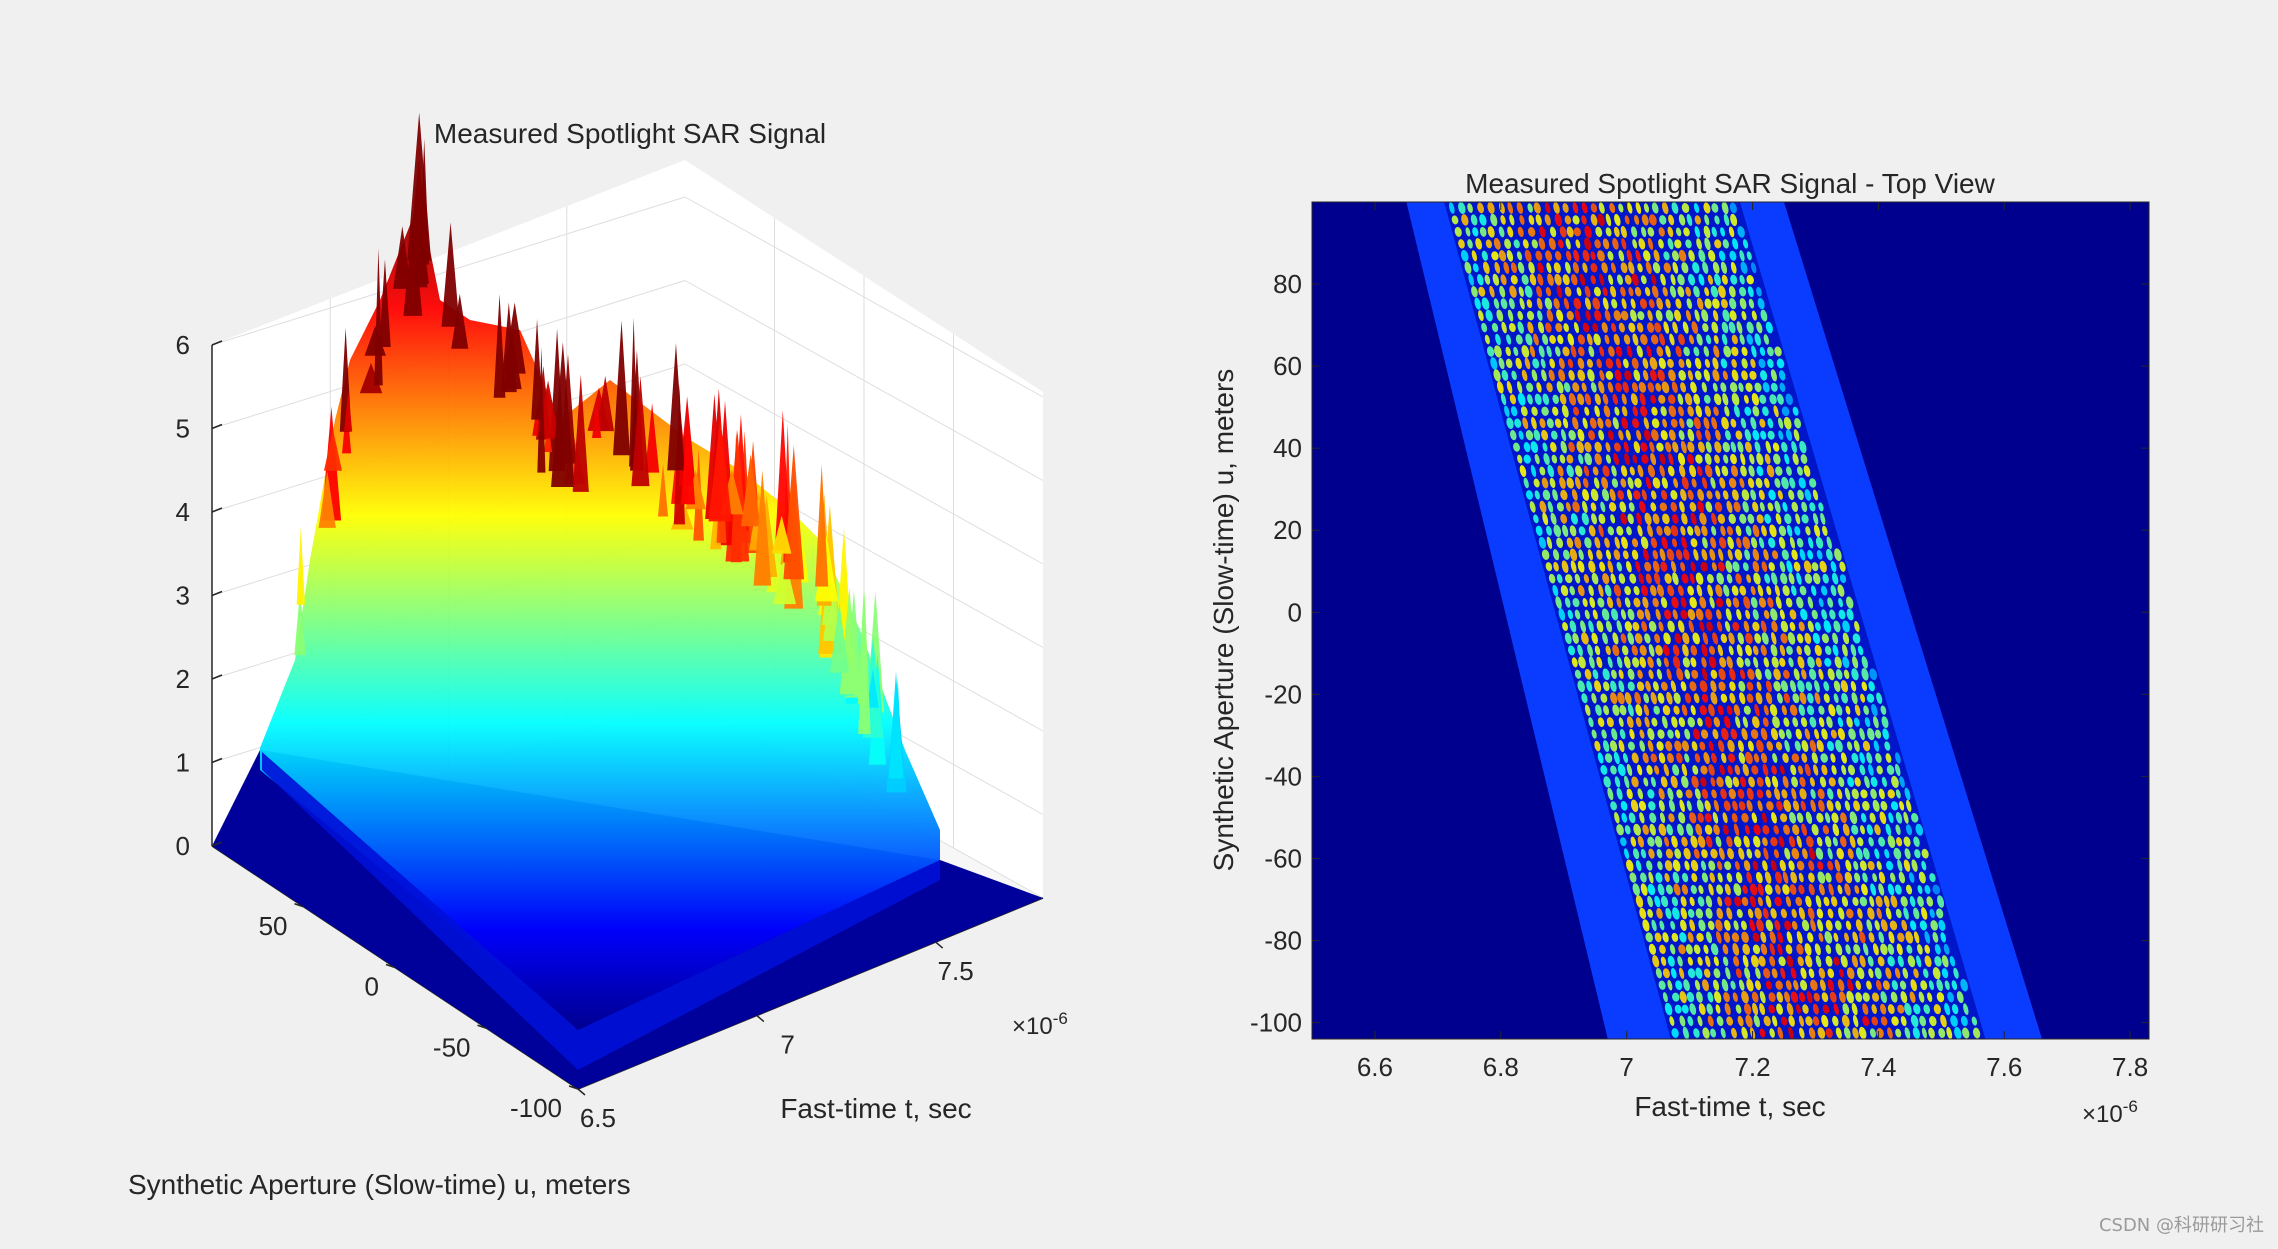  What do you see at coordinates (875, 1108) in the screenshot?
I see `surface-x-label: Fast-time t, sec` at bounding box center [875, 1108].